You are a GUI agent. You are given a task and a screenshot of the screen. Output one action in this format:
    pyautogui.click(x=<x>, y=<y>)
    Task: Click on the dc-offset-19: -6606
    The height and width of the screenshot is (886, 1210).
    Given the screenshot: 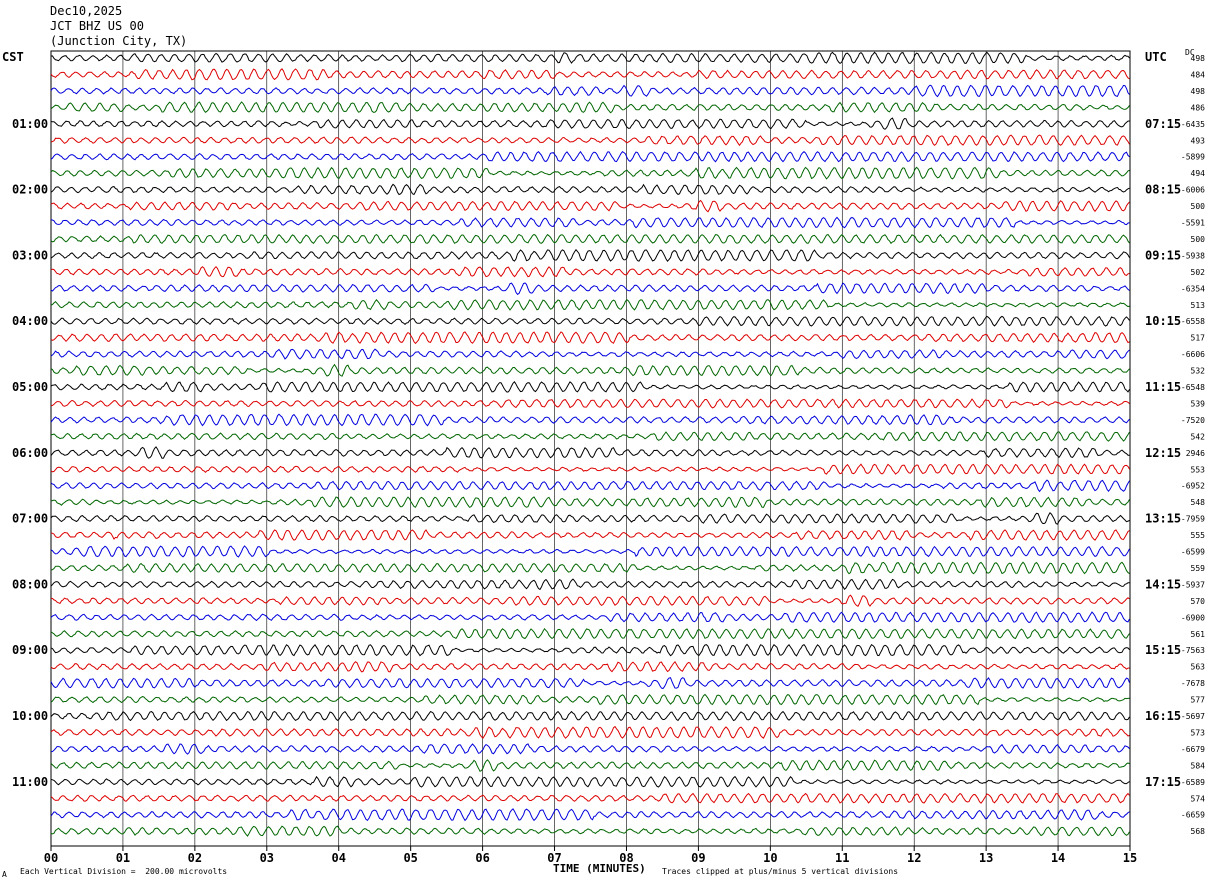 What is the action you would take?
    pyautogui.click(x=1193, y=354)
    